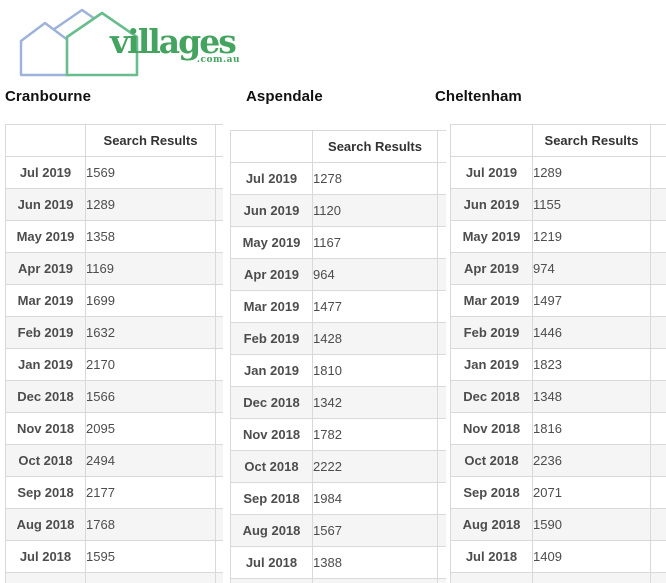 The height and width of the screenshot is (583, 666). What do you see at coordinates (375, 530) in the screenshot?
I see `search-results-cell: 1567` at bounding box center [375, 530].